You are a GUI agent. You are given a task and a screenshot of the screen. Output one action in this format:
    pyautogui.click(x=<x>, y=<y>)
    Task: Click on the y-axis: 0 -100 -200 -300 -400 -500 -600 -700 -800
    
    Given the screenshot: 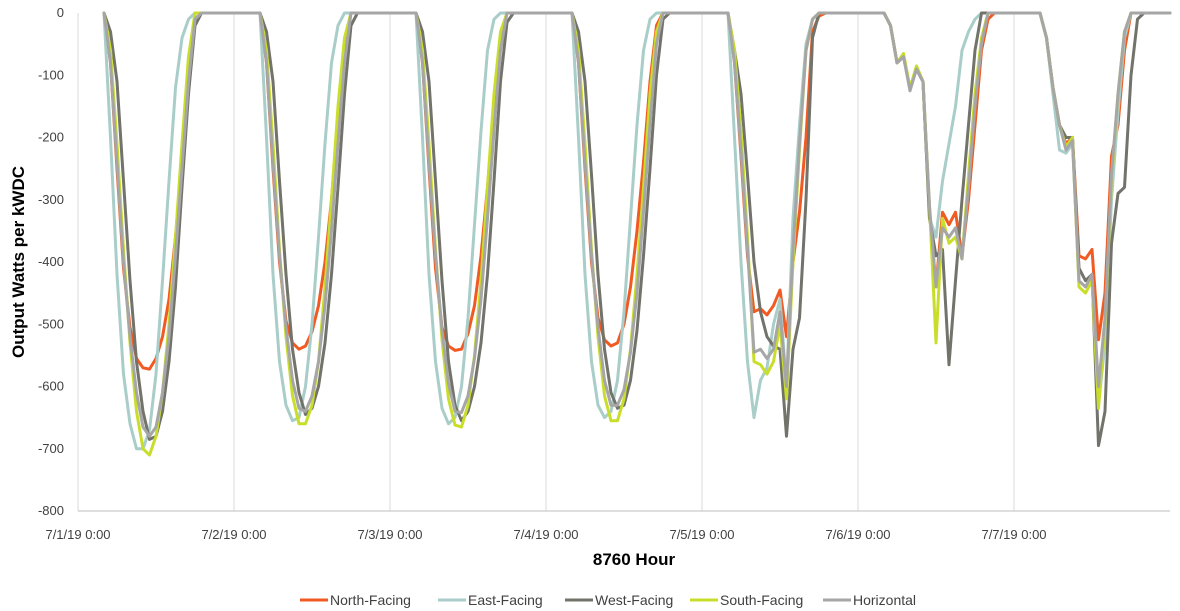 What is the action you would take?
    pyautogui.click(x=51, y=261)
    